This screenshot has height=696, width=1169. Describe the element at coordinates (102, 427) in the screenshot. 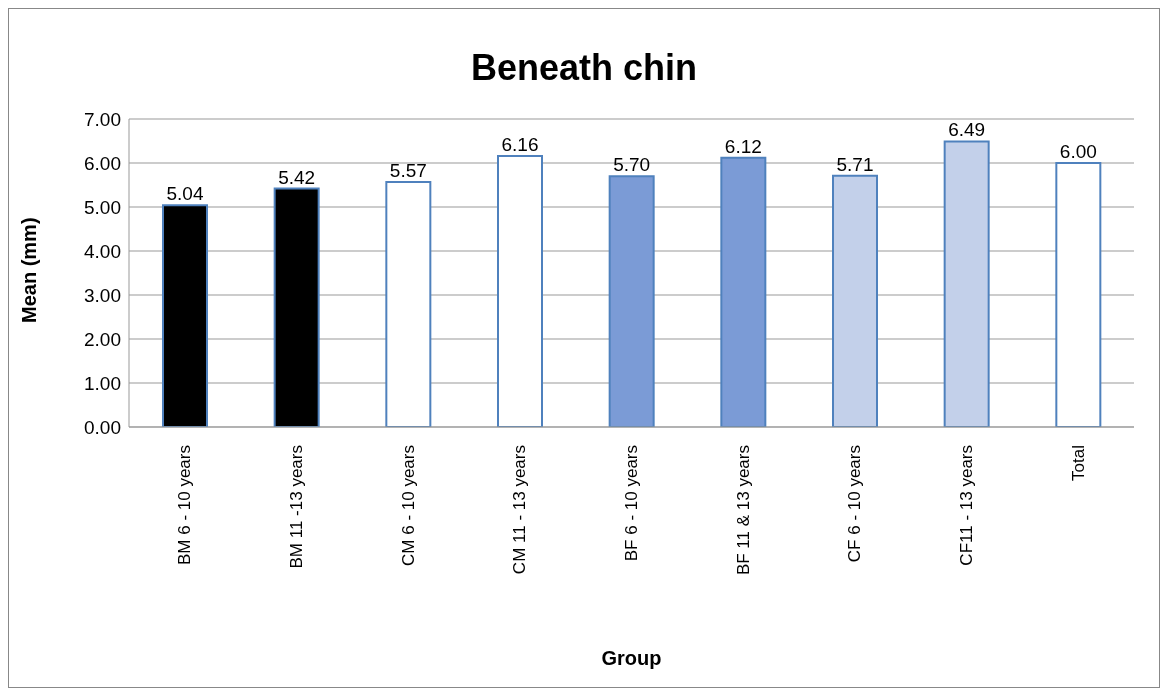

I see `y-tick-label: 0.00` at that location.